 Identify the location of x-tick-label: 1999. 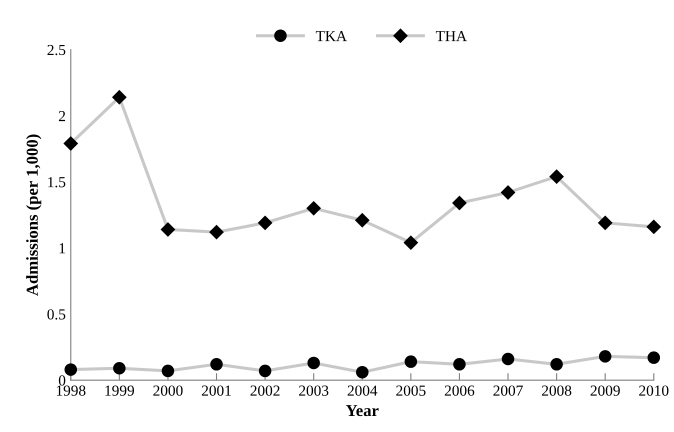
(119, 391).